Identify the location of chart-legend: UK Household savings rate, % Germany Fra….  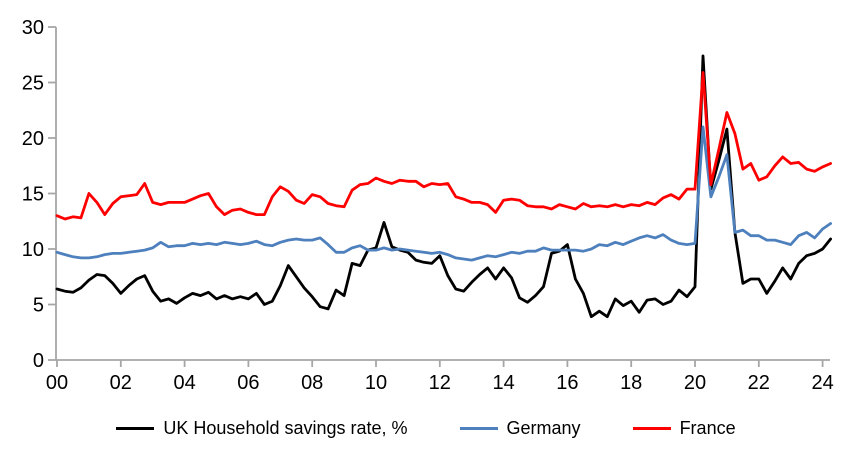
(426, 428).